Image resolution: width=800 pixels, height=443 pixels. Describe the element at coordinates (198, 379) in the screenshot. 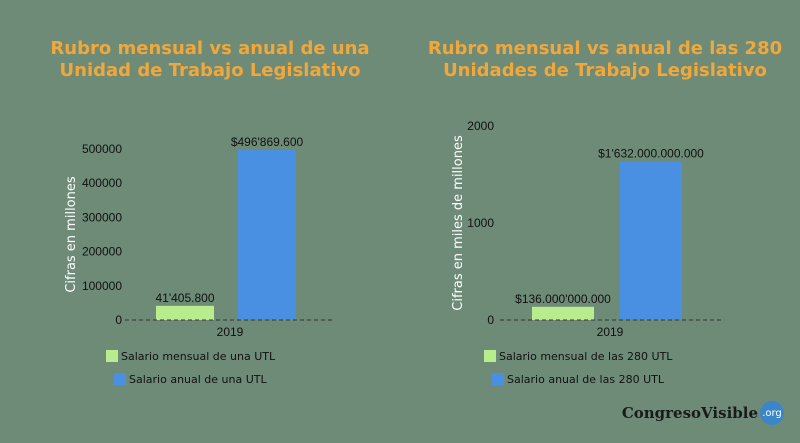

I see `legend-label: Salario anual de una UTL` at that location.